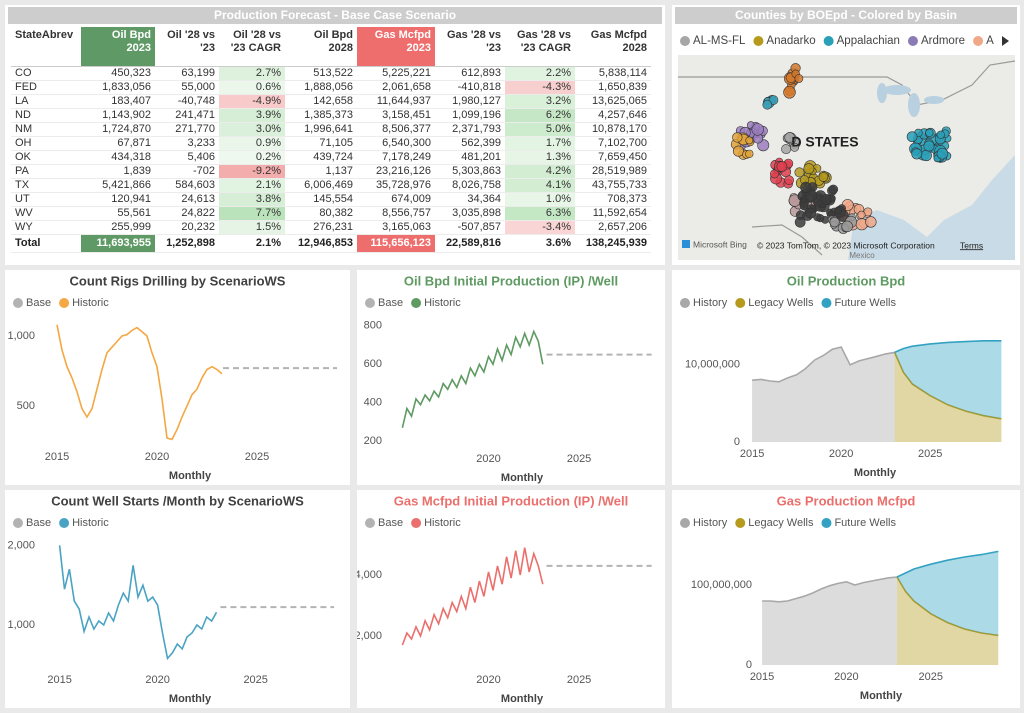  What do you see at coordinates (865, 523) in the screenshot?
I see `legend-label: Future Wells` at bounding box center [865, 523].